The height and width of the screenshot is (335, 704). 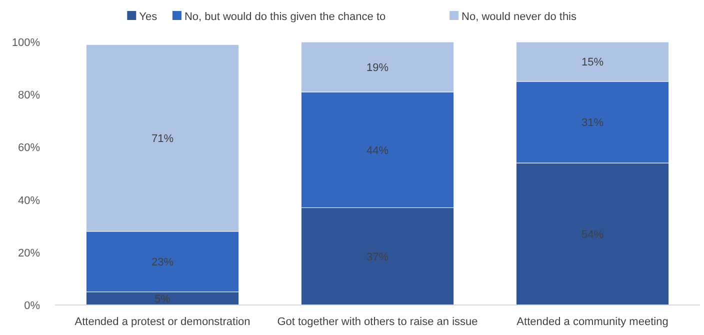 What do you see at coordinates (592, 123) in the screenshot?
I see `data-label: 31%` at bounding box center [592, 123].